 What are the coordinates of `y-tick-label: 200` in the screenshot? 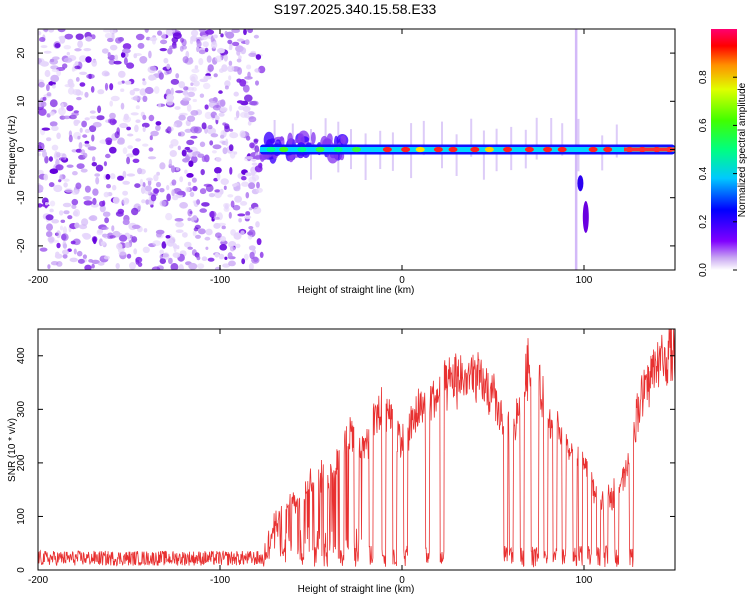 It's located at (21, 462).